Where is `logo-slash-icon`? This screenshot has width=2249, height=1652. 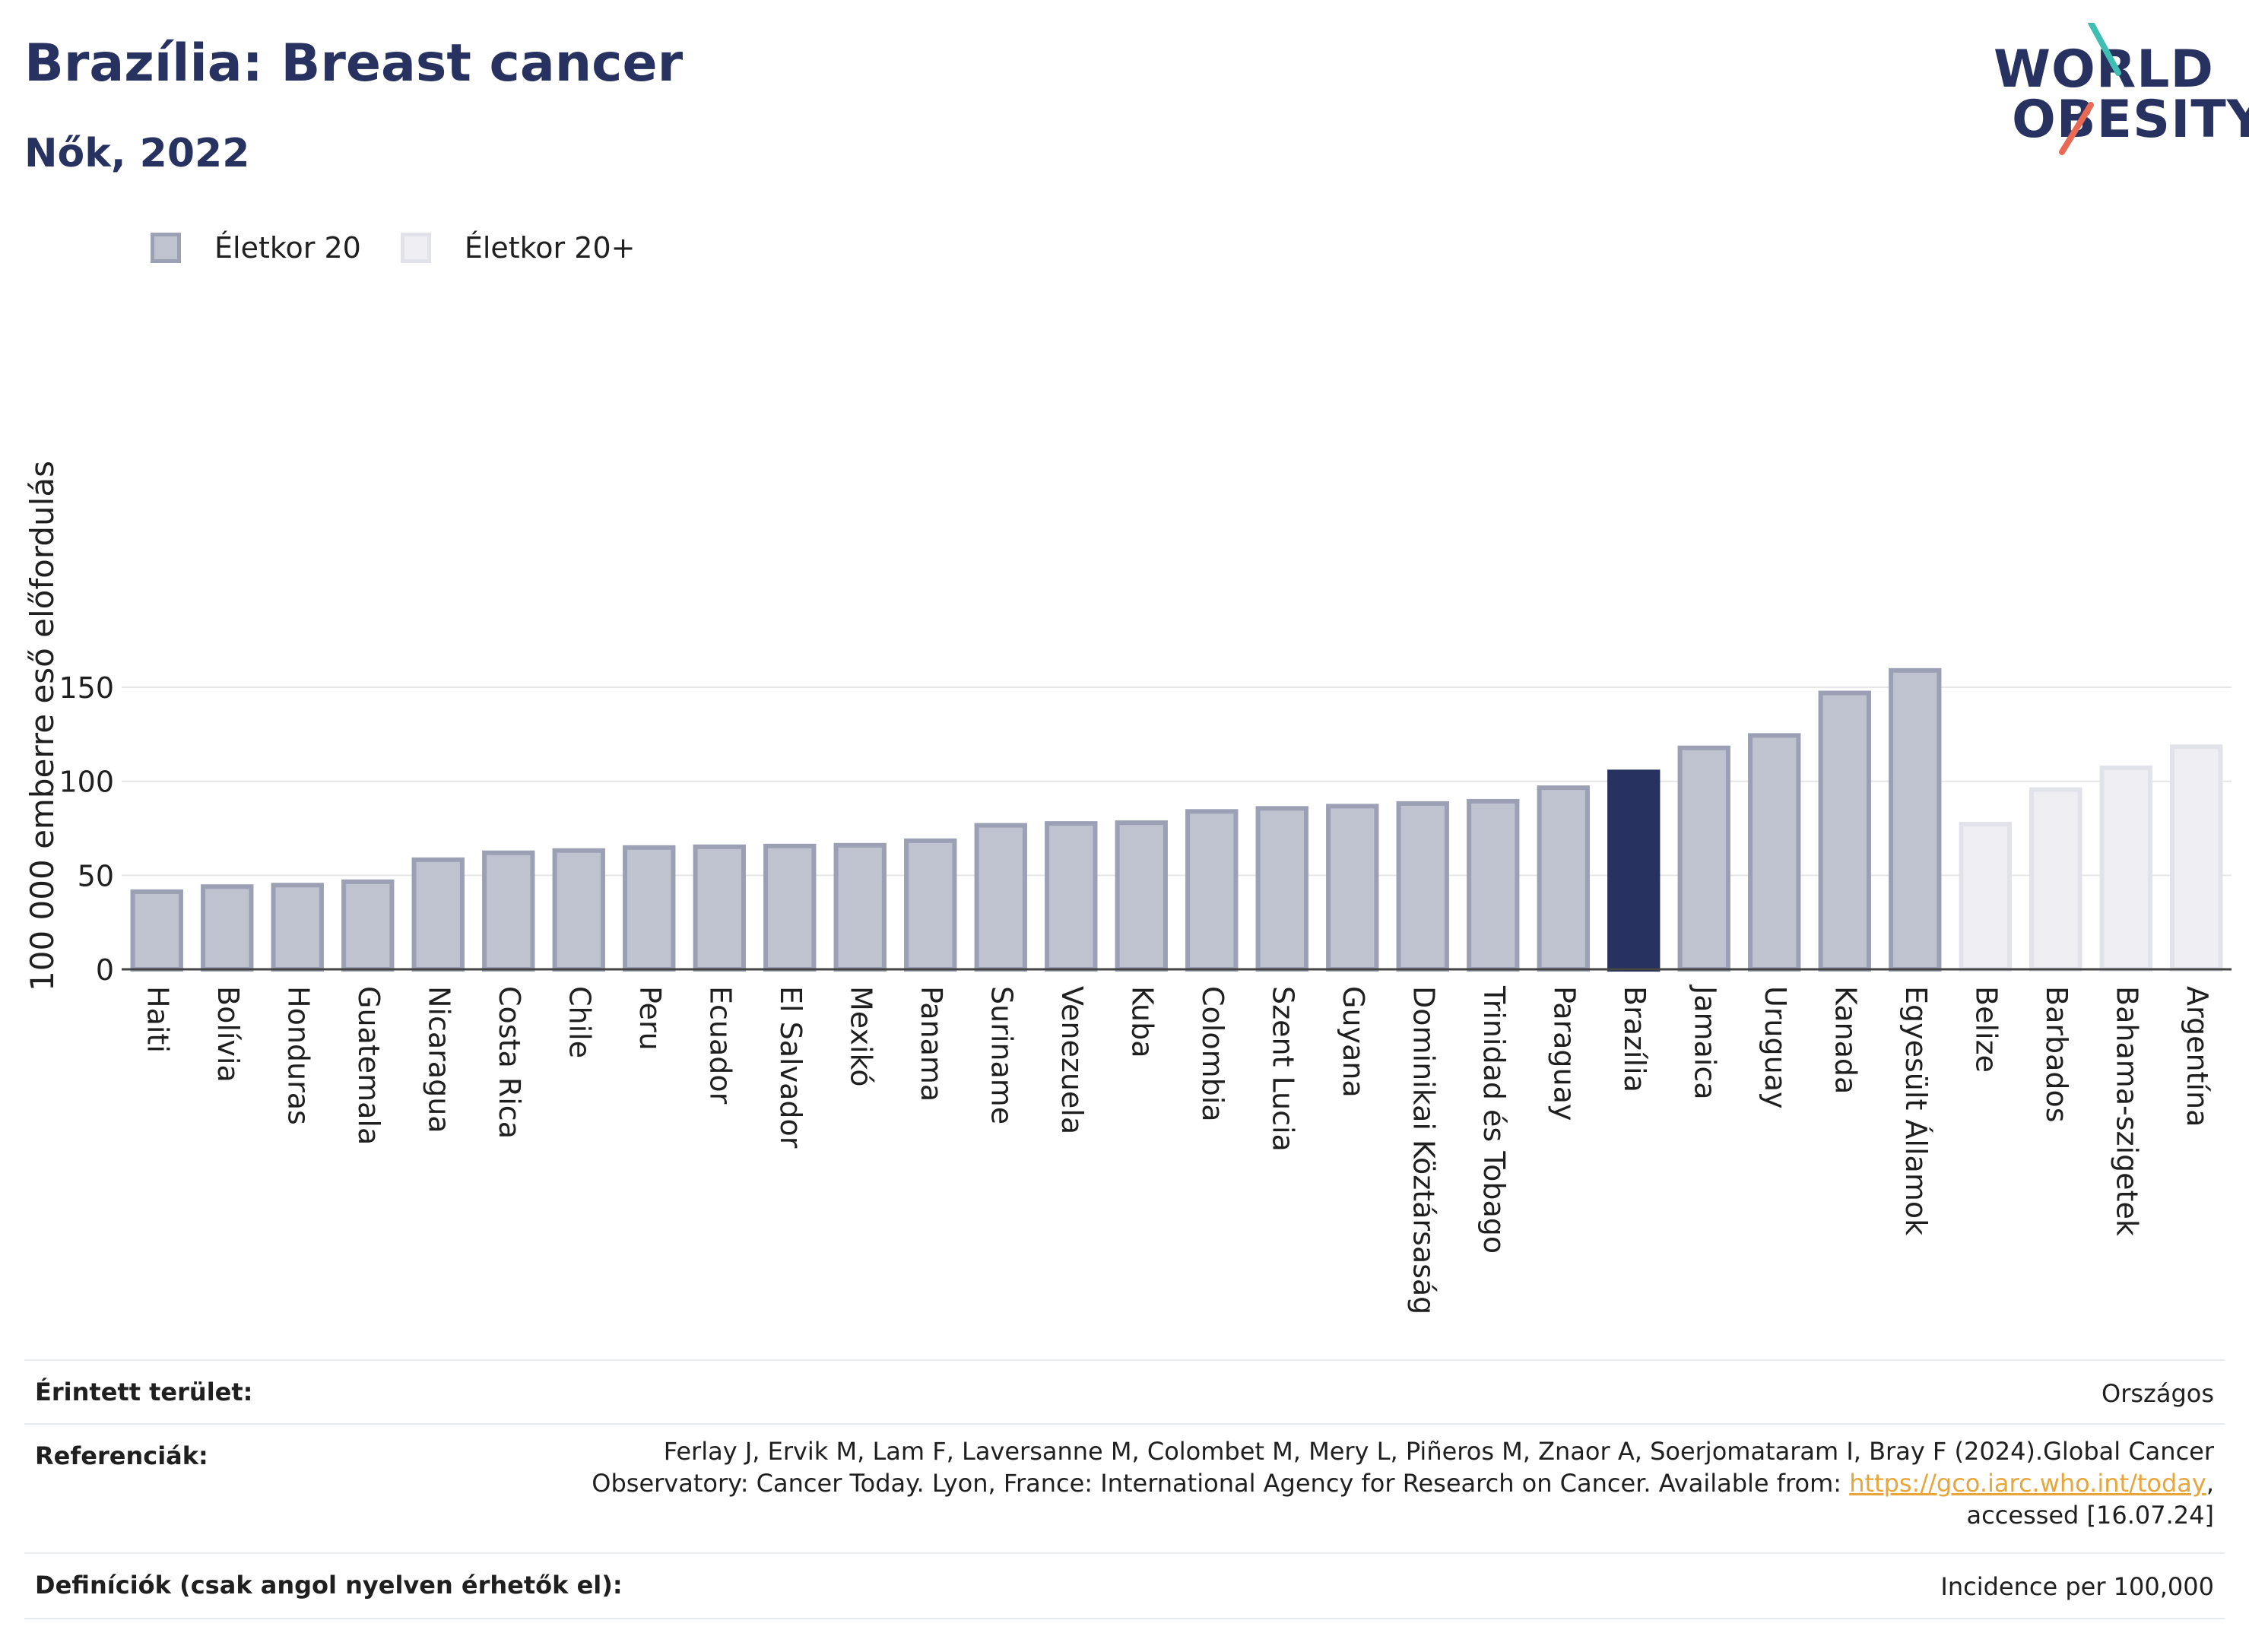 logo-slash-icon is located at coordinates (2090, 89).